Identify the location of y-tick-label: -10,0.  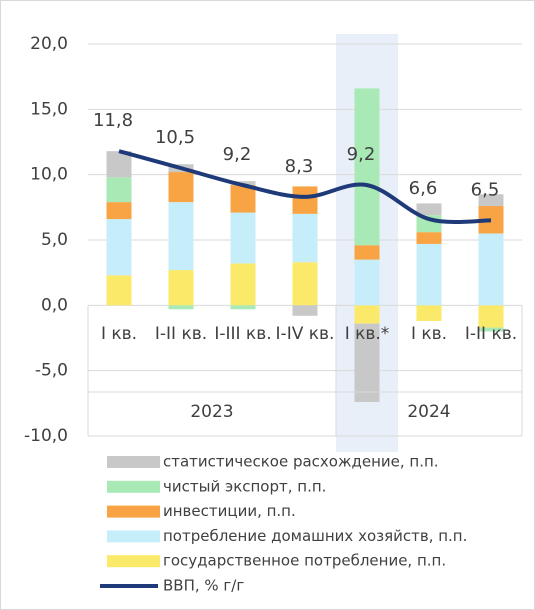
(46, 436).